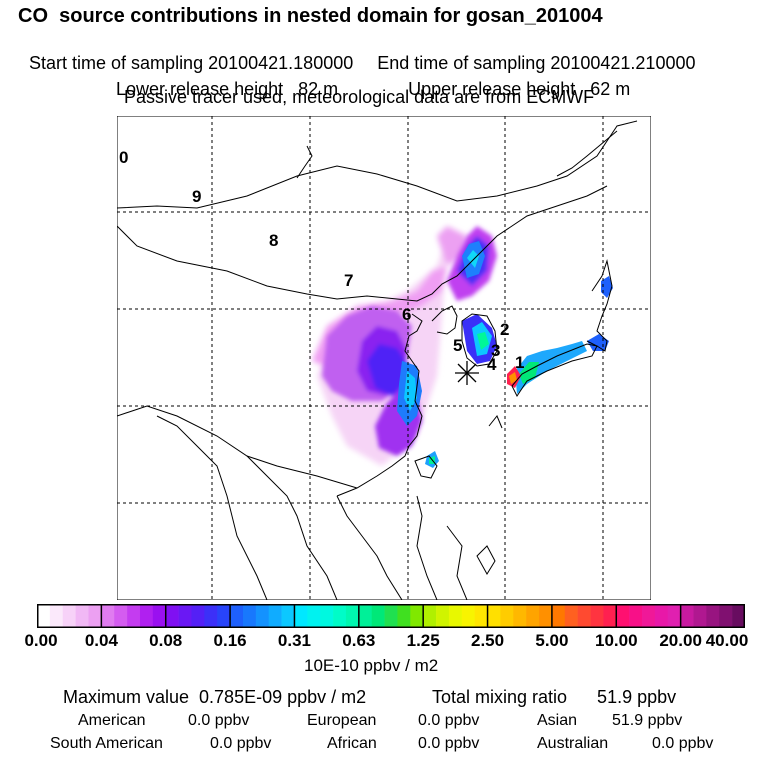 The height and width of the screenshot is (768, 768). What do you see at coordinates (727, 640) in the screenshot?
I see `colorbar-tick-label: 40.00` at bounding box center [727, 640].